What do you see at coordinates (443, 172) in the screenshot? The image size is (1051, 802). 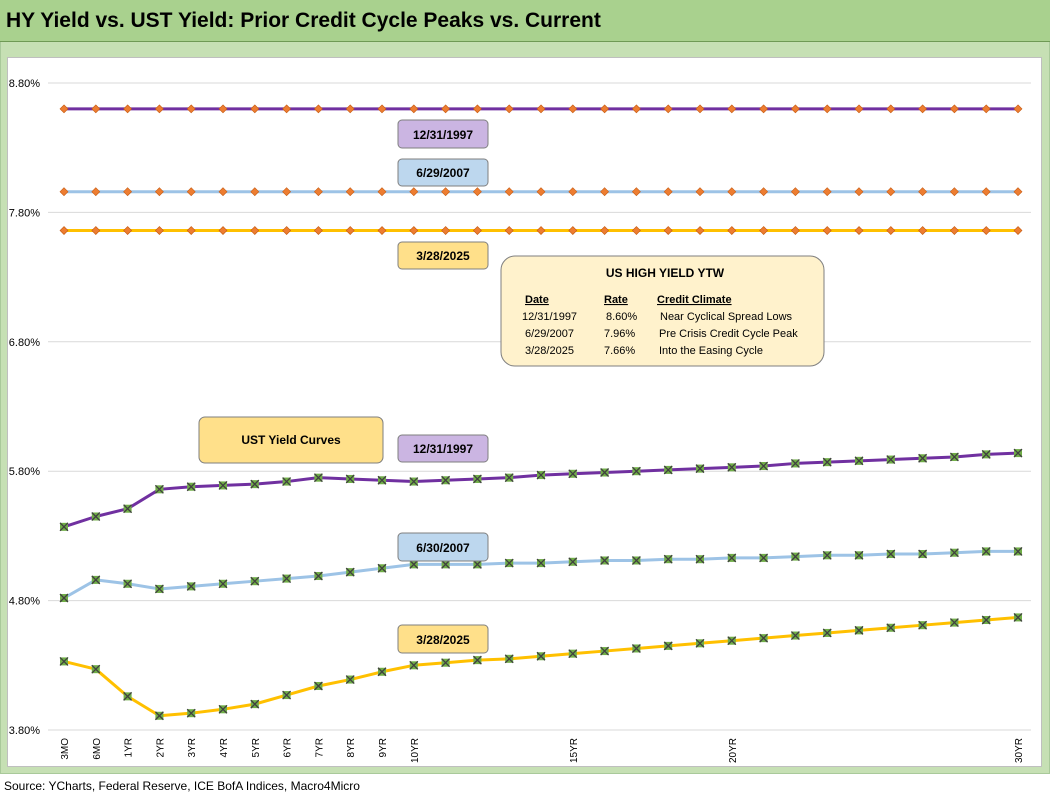 I see `hy-label-2007: 6/29/2007` at bounding box center [443, 172].